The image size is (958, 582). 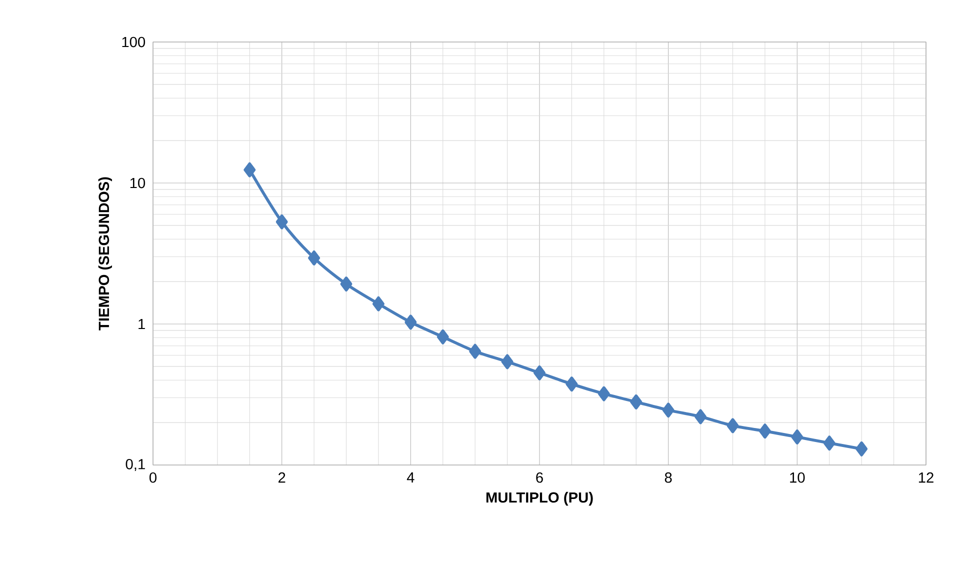 What do you see at coordinates (797, 477) in the screenshot?
I see `x-tick-label: 10` at bounding box center [797, 477].